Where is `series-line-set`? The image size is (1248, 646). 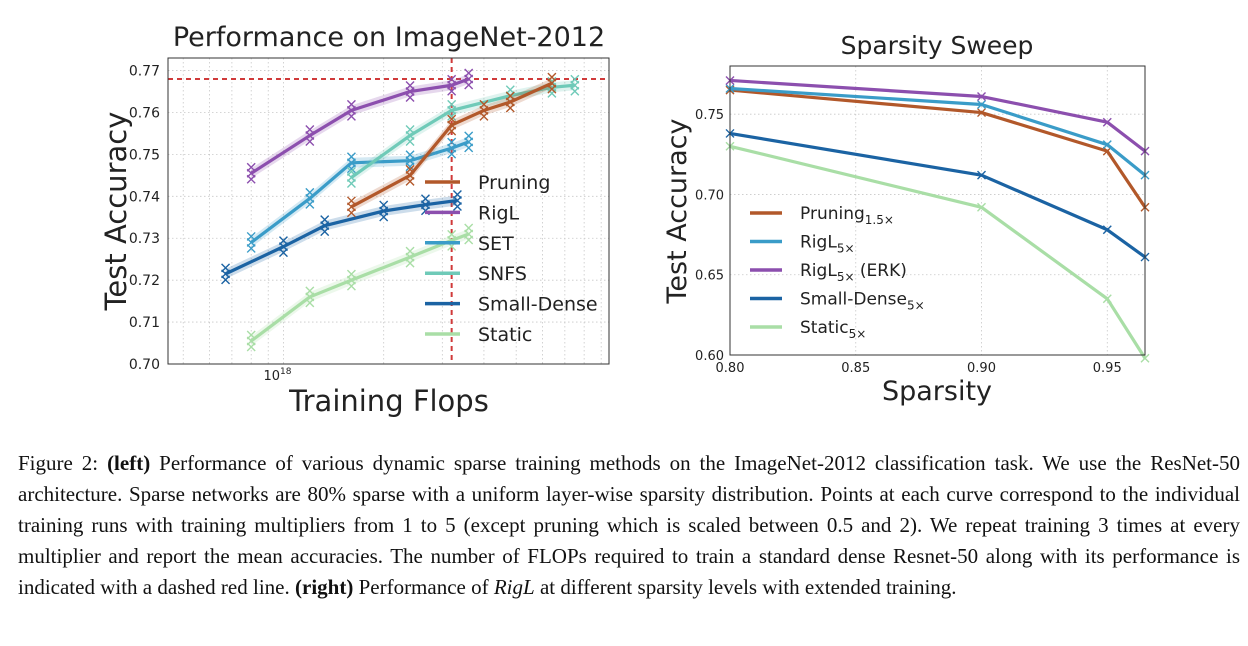 series-line-set is located at coordinates (938, 131).